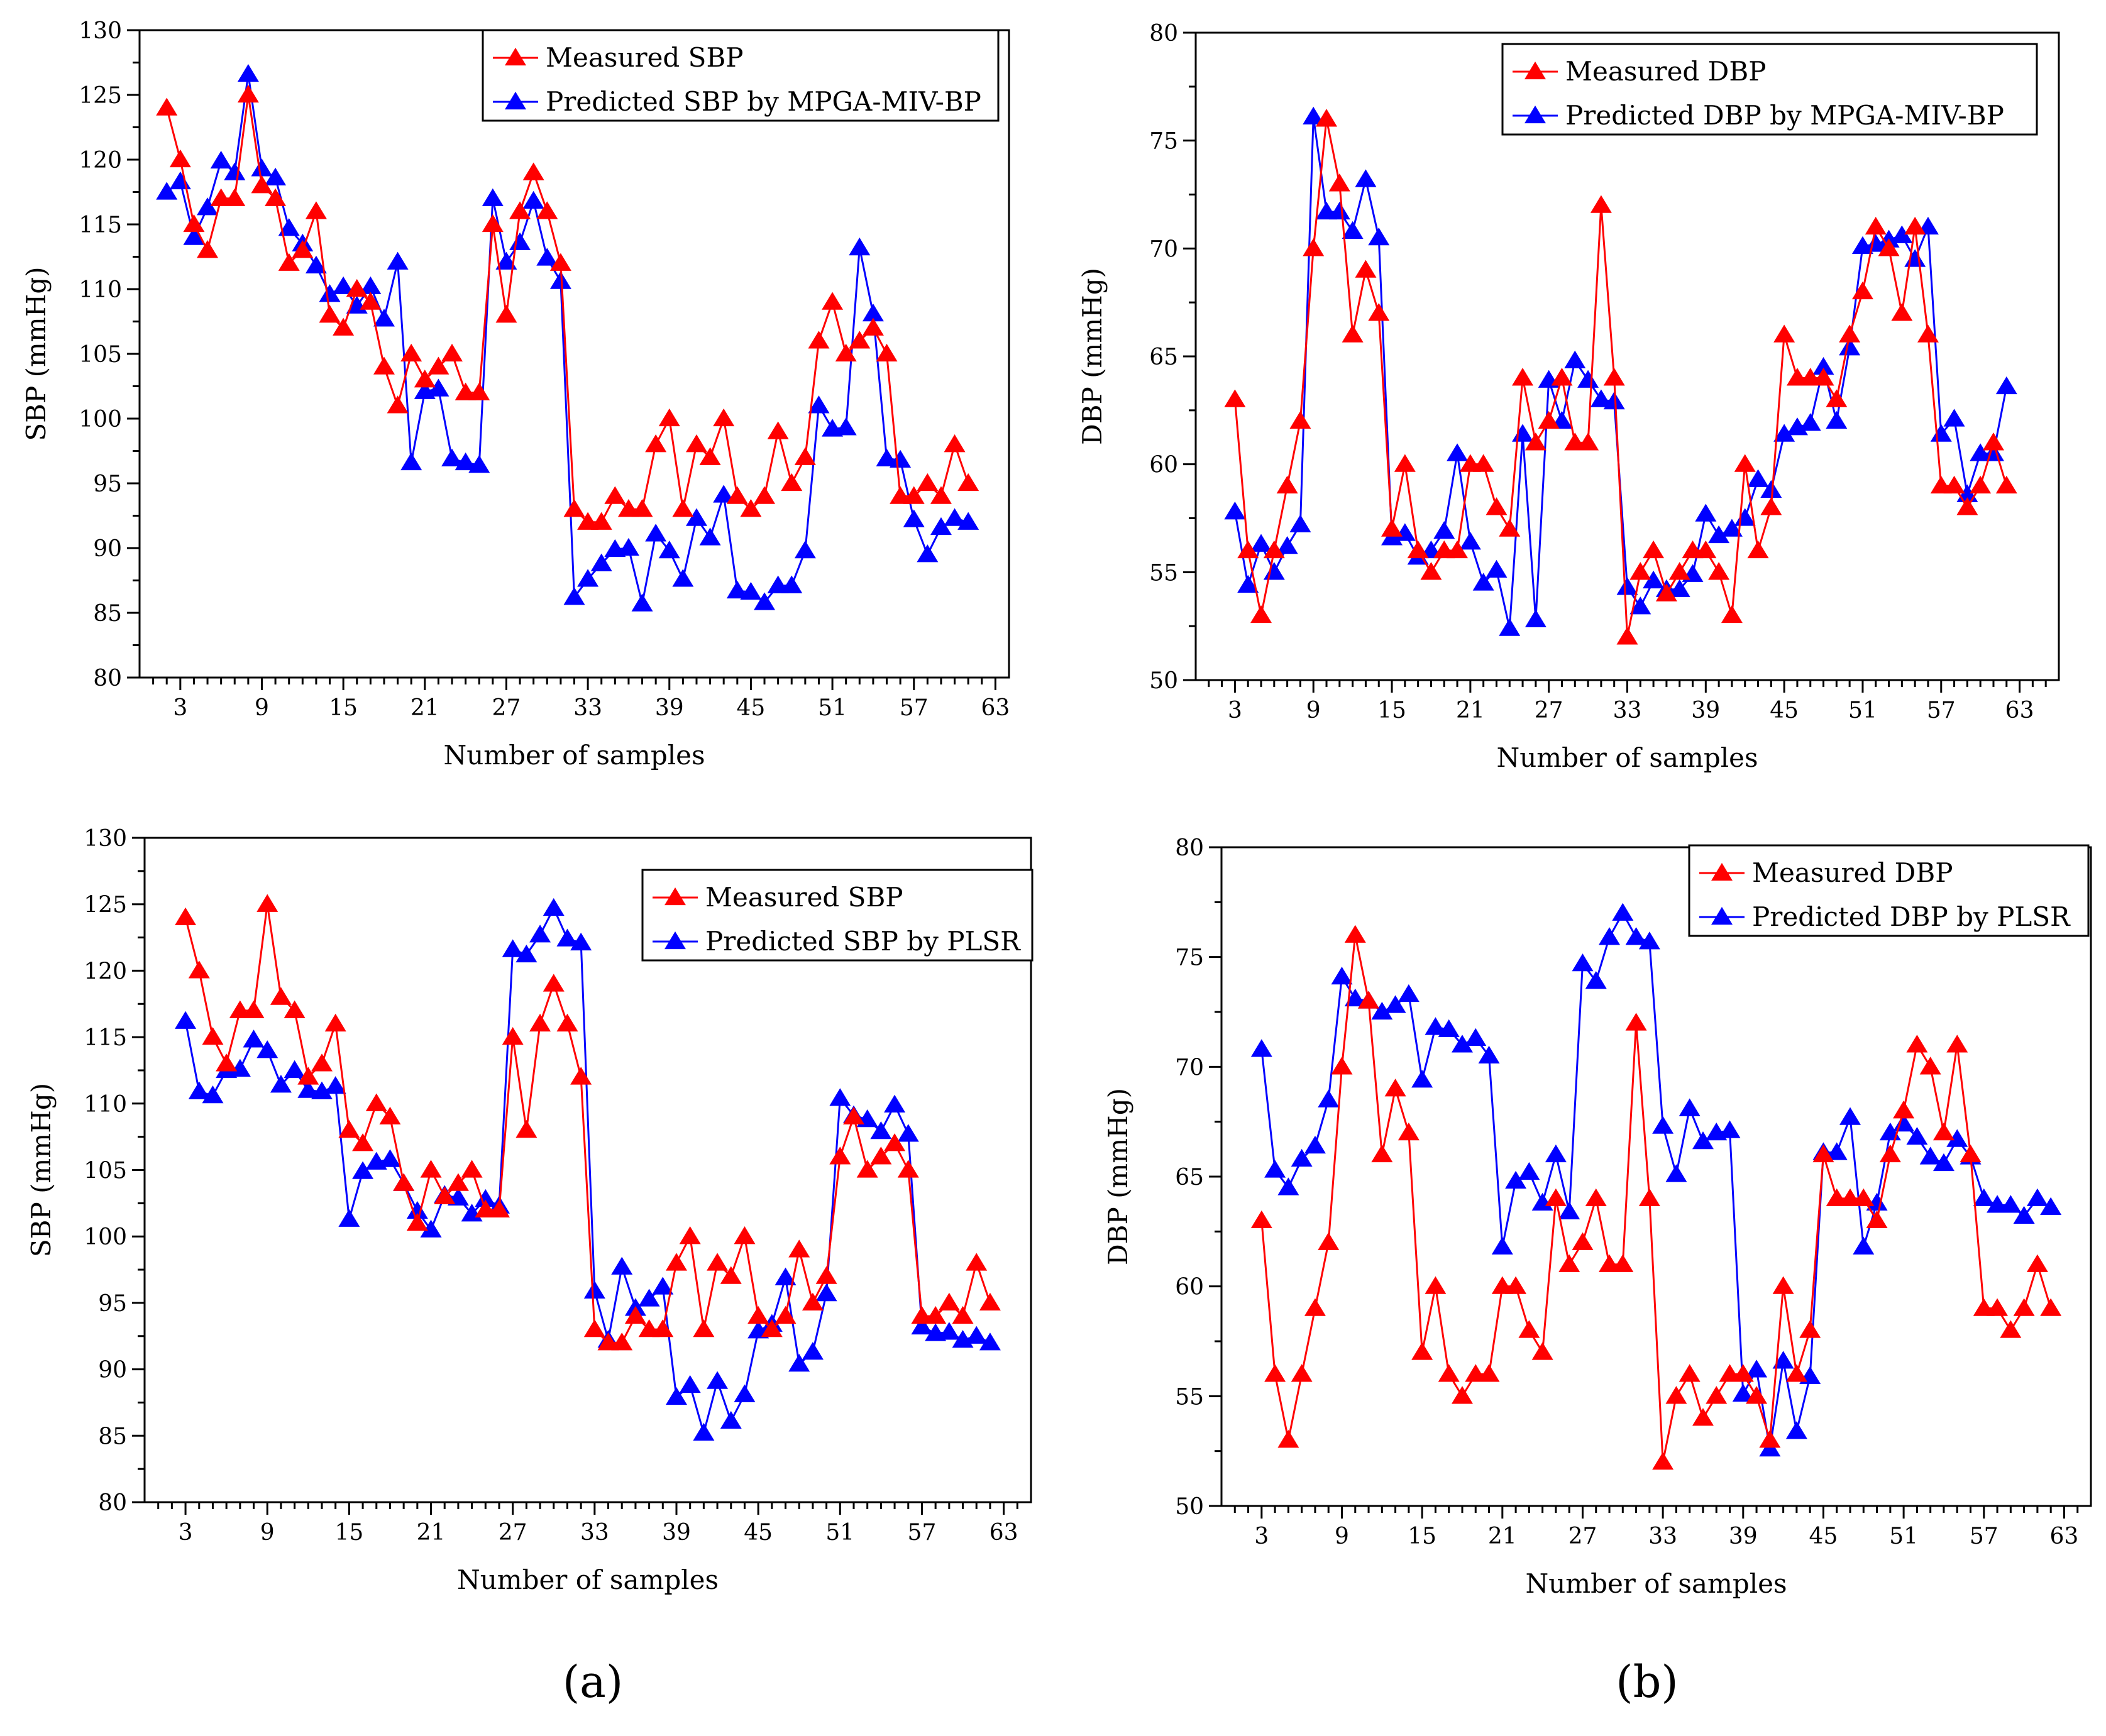 The height and width of the screenshot is (1736, 2106). Describe the element at coordinates (1118, 1177) in the screenshot. I see `y-axis-title: DBP (mmHg)` at that location.